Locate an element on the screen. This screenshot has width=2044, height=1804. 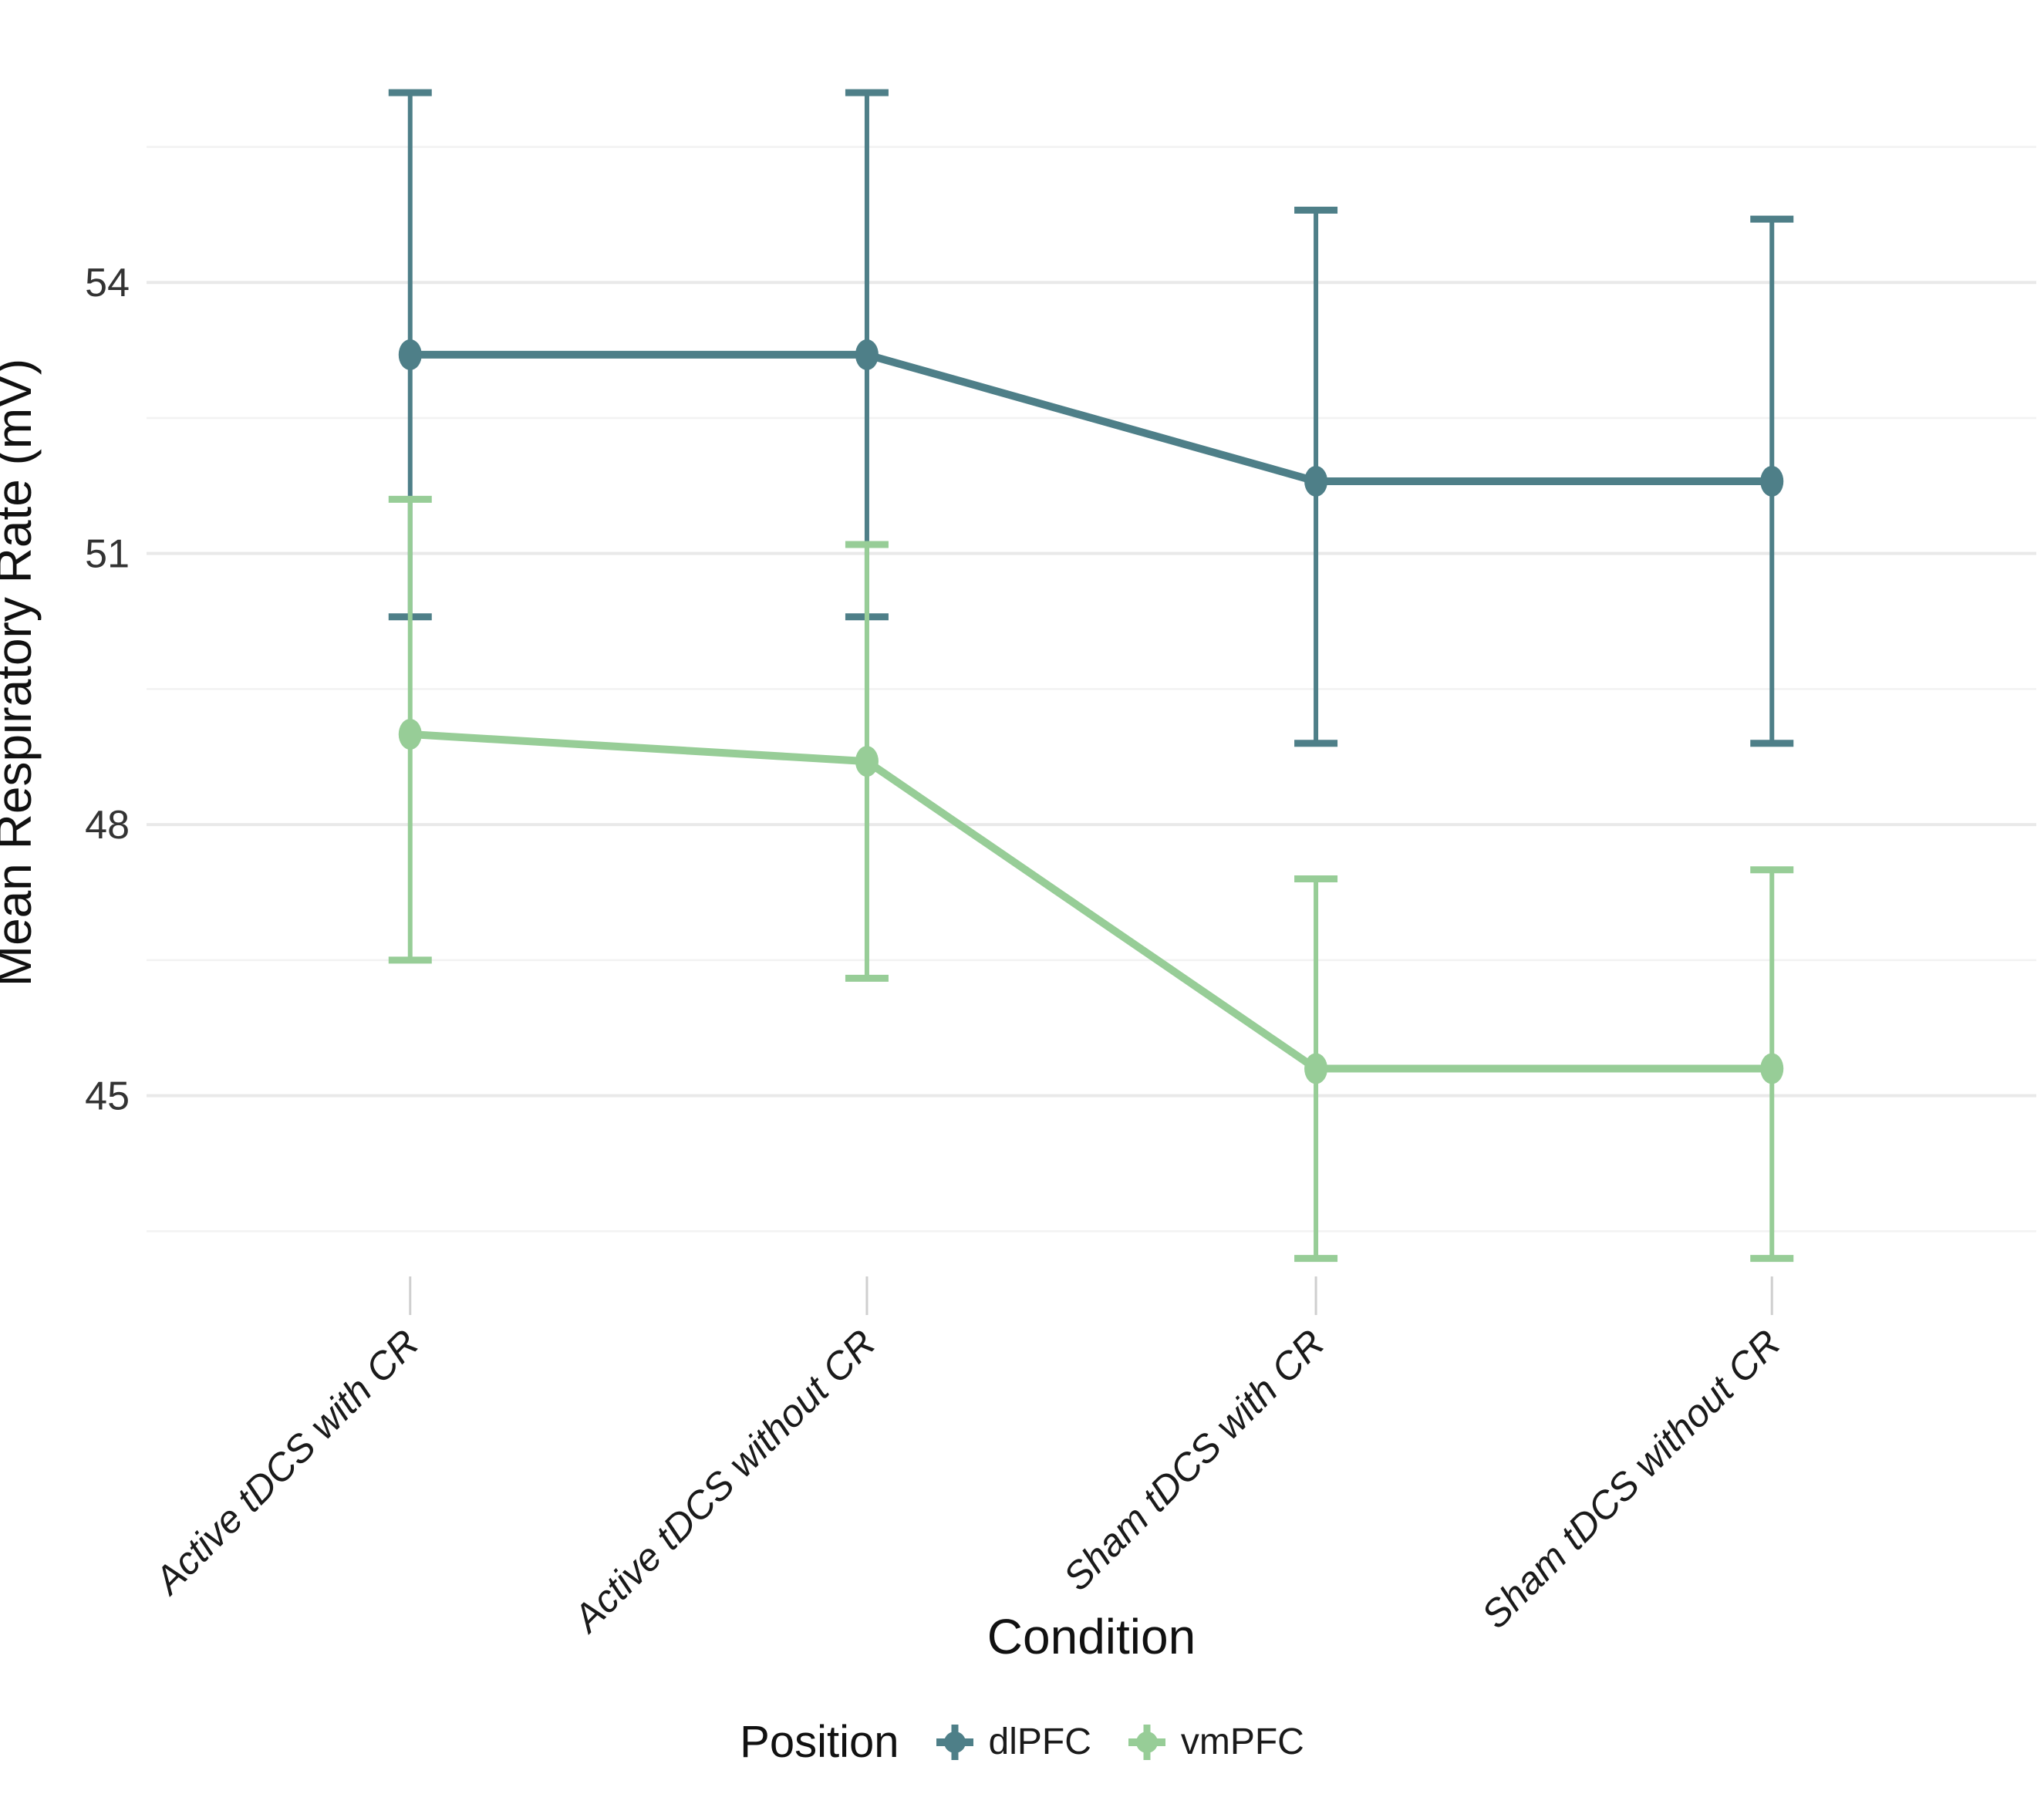
legend-label-dlpfc: dlPFC is located at coordinates (1039, 1741).